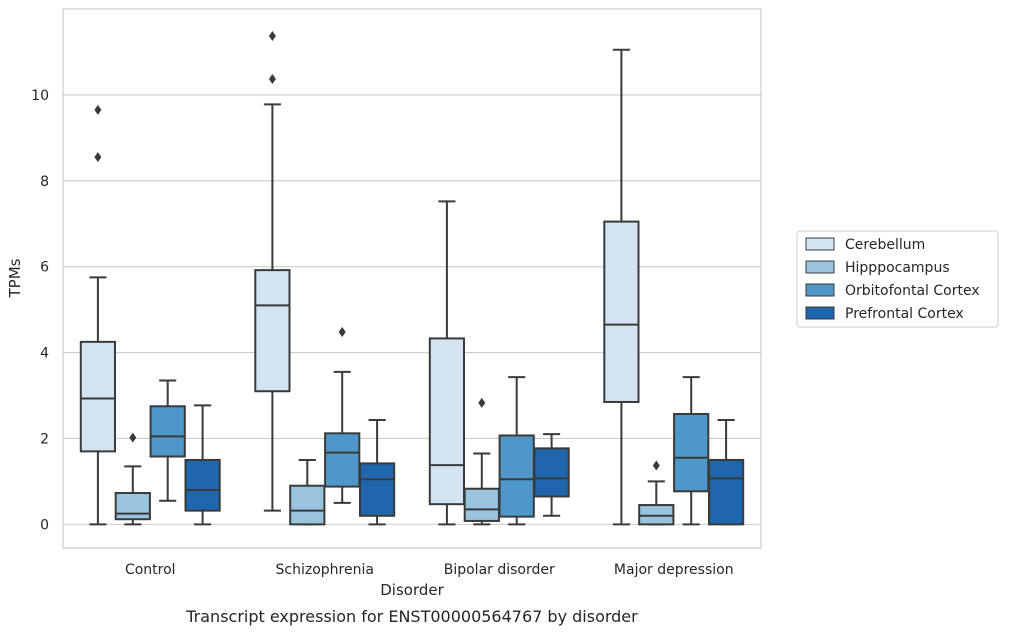 The image size is (1009, 634). I want to click on y-tick-label: 6, so click(44, 268).